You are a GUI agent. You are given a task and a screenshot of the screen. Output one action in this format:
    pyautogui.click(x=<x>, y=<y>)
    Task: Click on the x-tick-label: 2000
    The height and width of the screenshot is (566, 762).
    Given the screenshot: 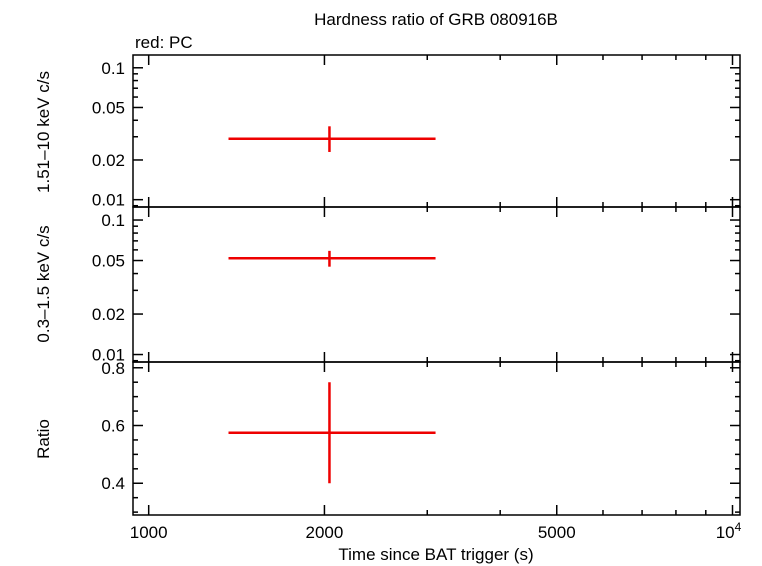 What is the action you would take?
    pyautogui.click(x=325, y=532)
    